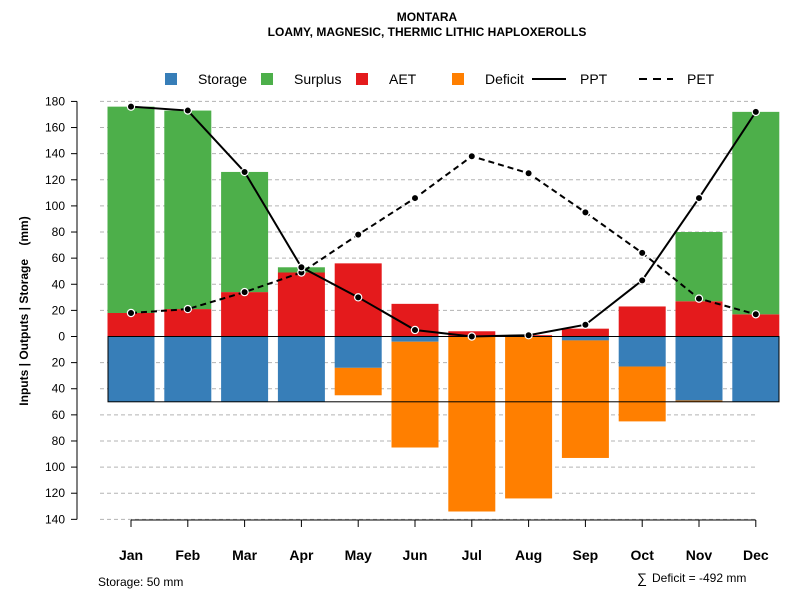 The width and height of the screenshot is (800, 600). What do you see at coordinates (301, 555) in the screenshot?
I see `x-tick-label: Apr` at bounding box center [301, 555].